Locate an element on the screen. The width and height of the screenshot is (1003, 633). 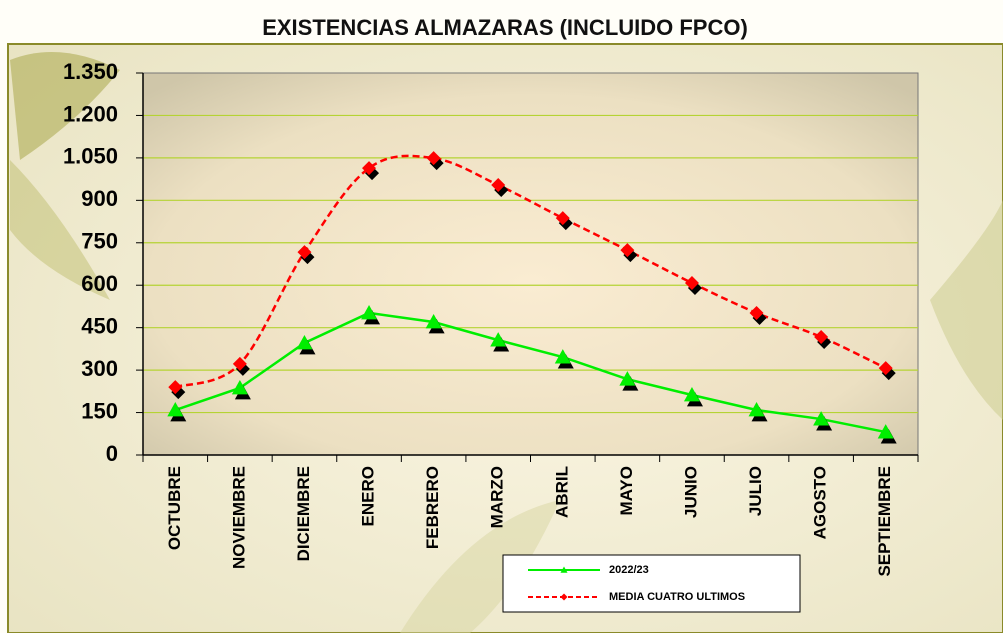
x-tick-label: ENERO is located at coordinates (368, 496).